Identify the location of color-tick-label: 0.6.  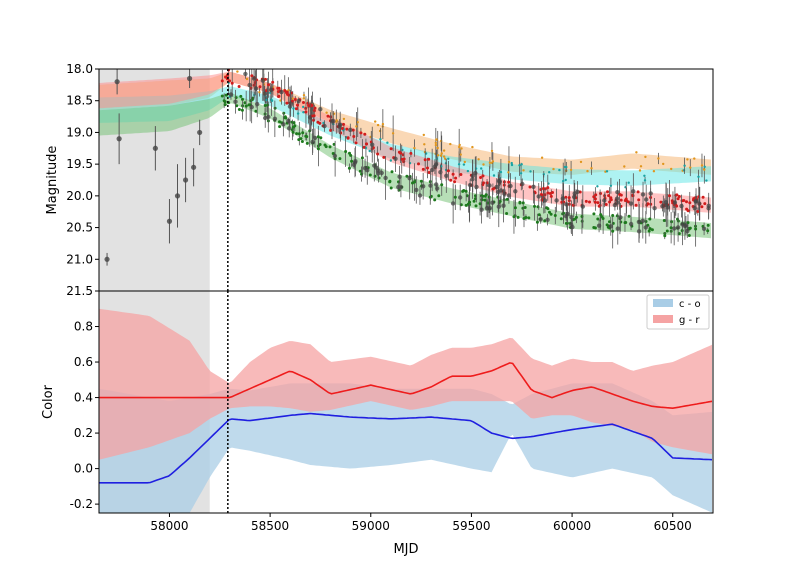
(83, 362).